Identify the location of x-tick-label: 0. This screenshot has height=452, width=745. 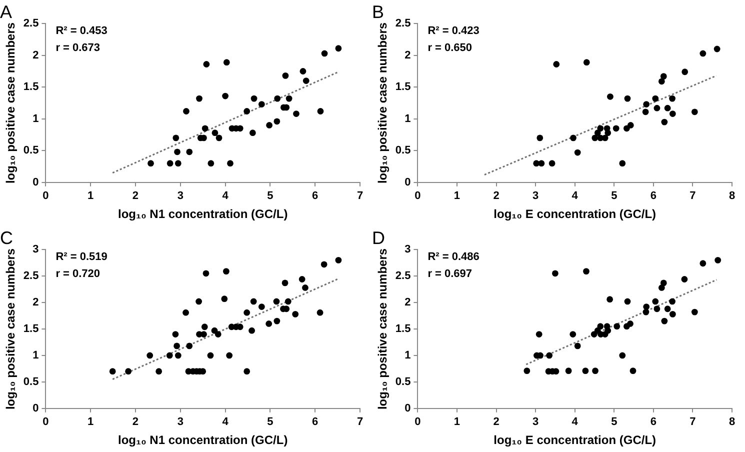
(417, 196).